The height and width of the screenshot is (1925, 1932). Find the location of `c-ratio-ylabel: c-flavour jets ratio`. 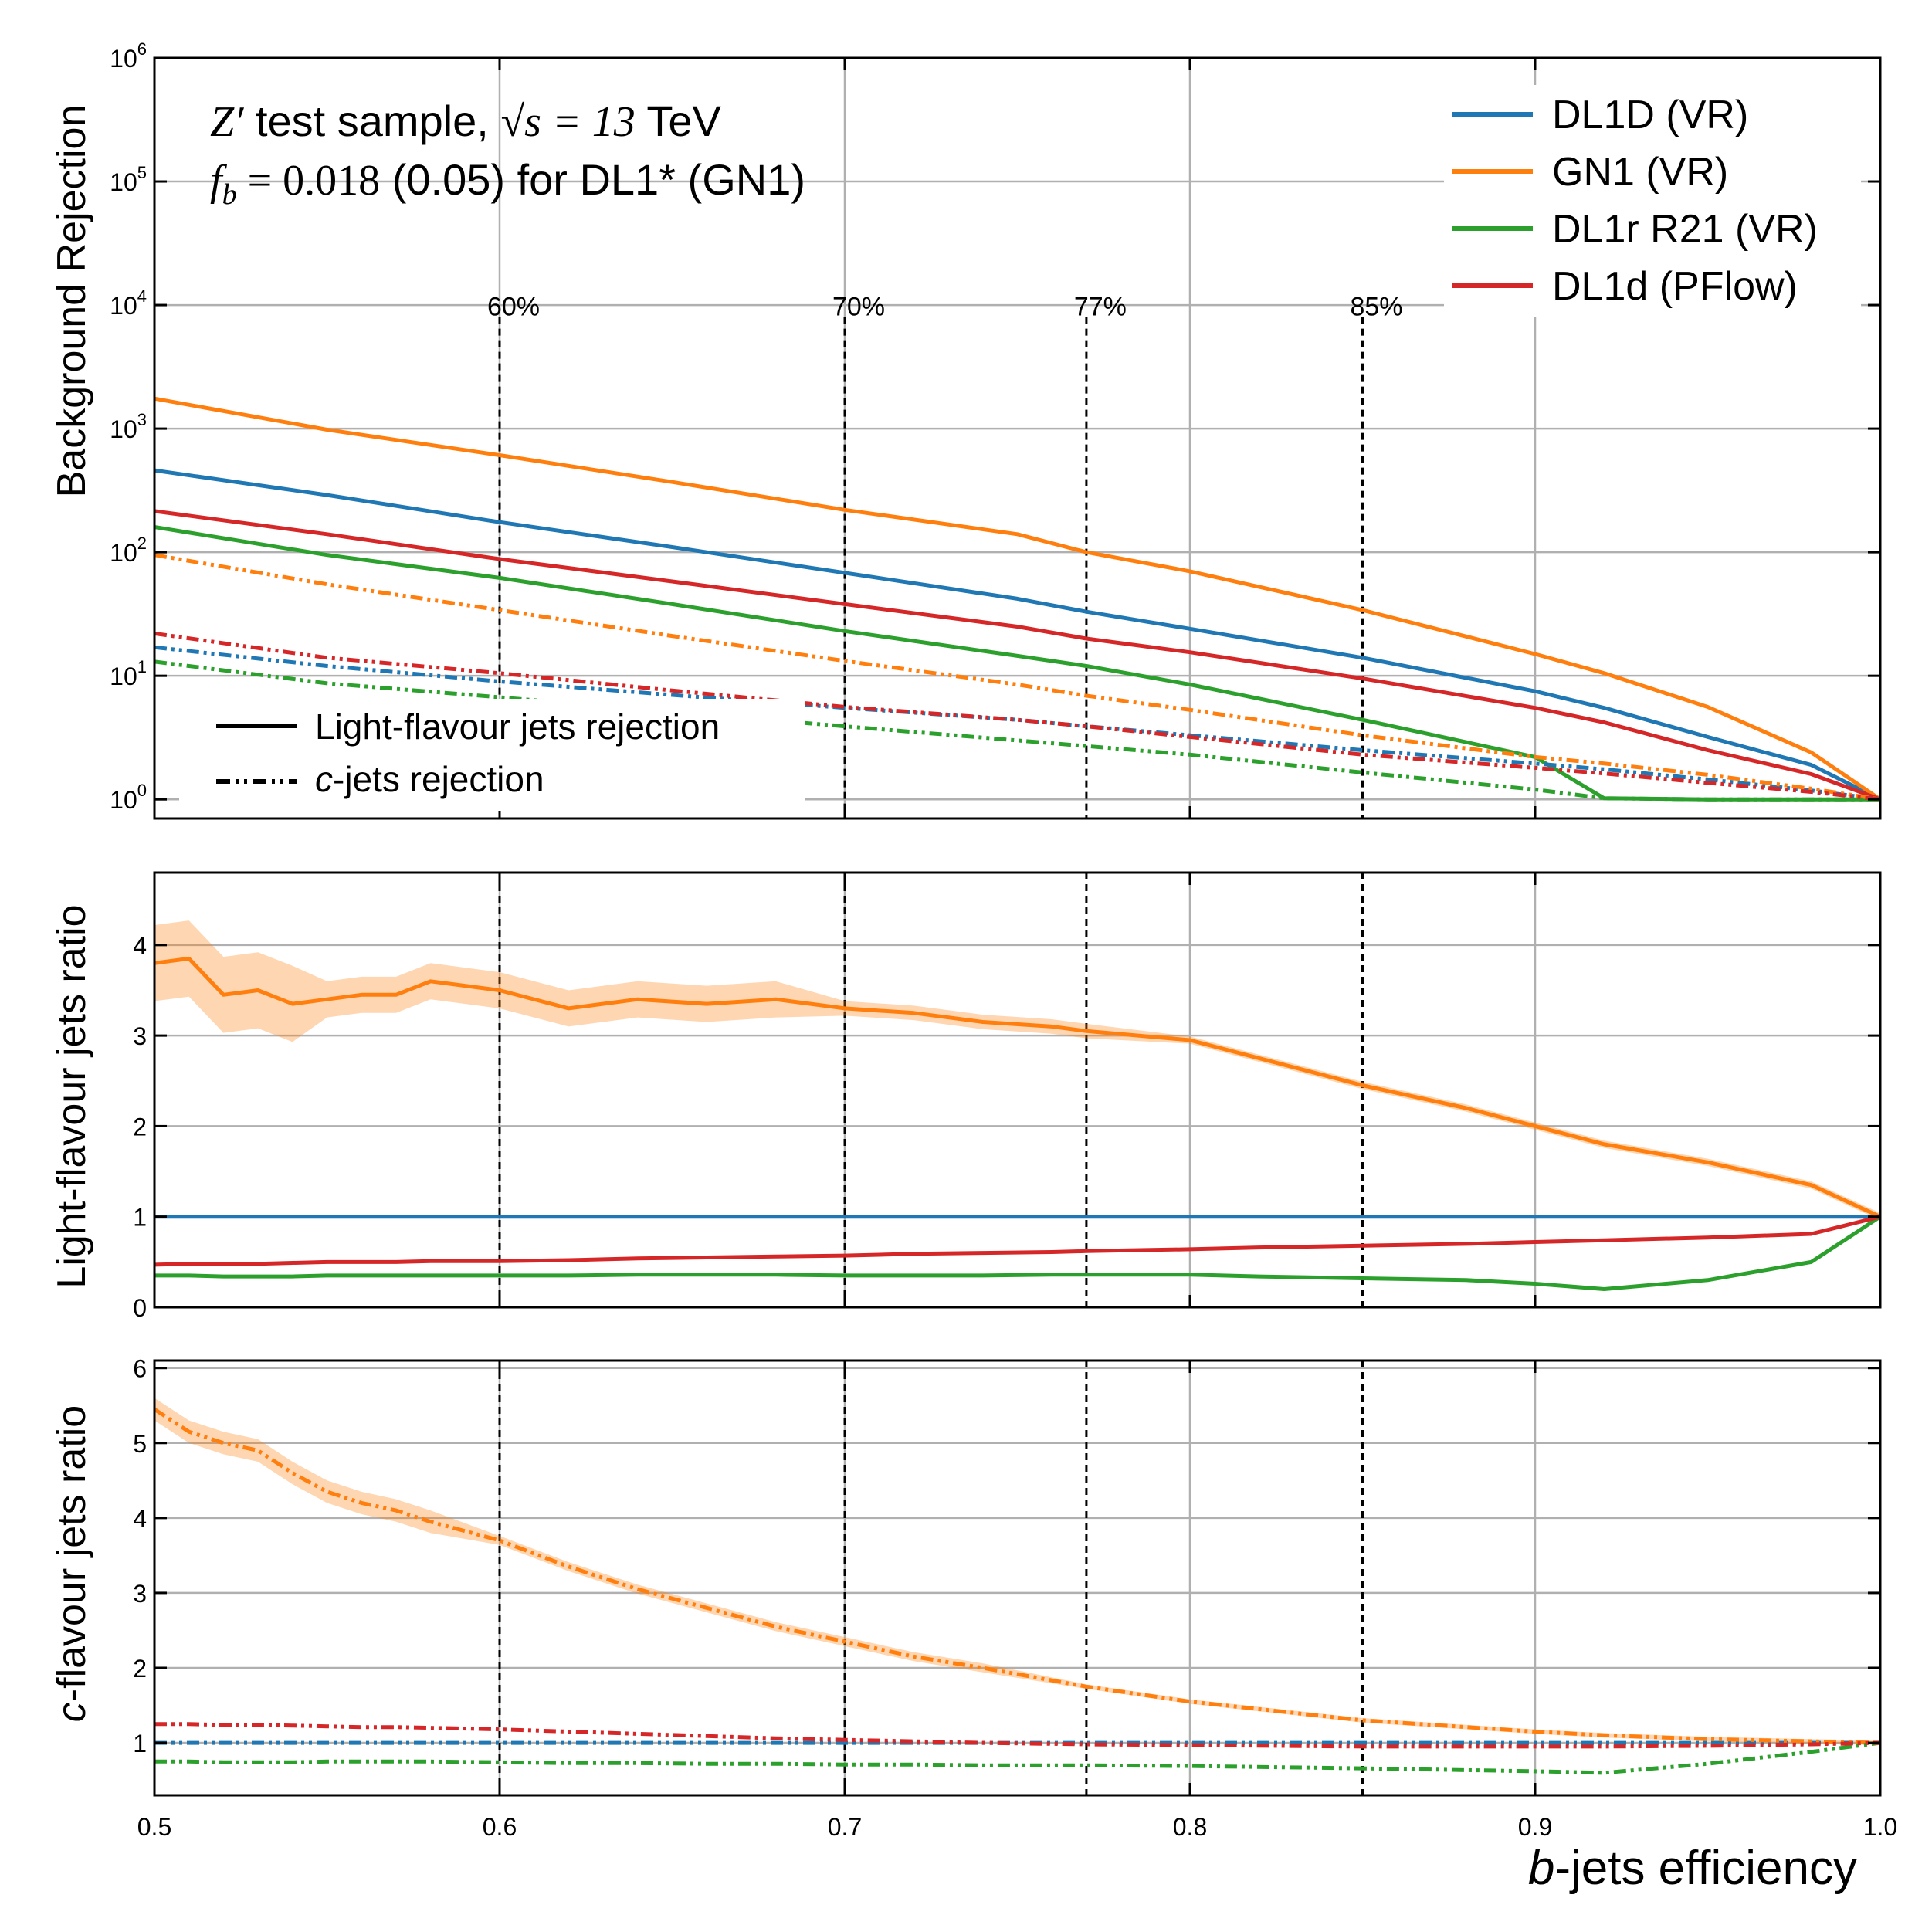

c-ratio-ylabel: c-flavour jets ratio is located at coordinates (71, 1563).